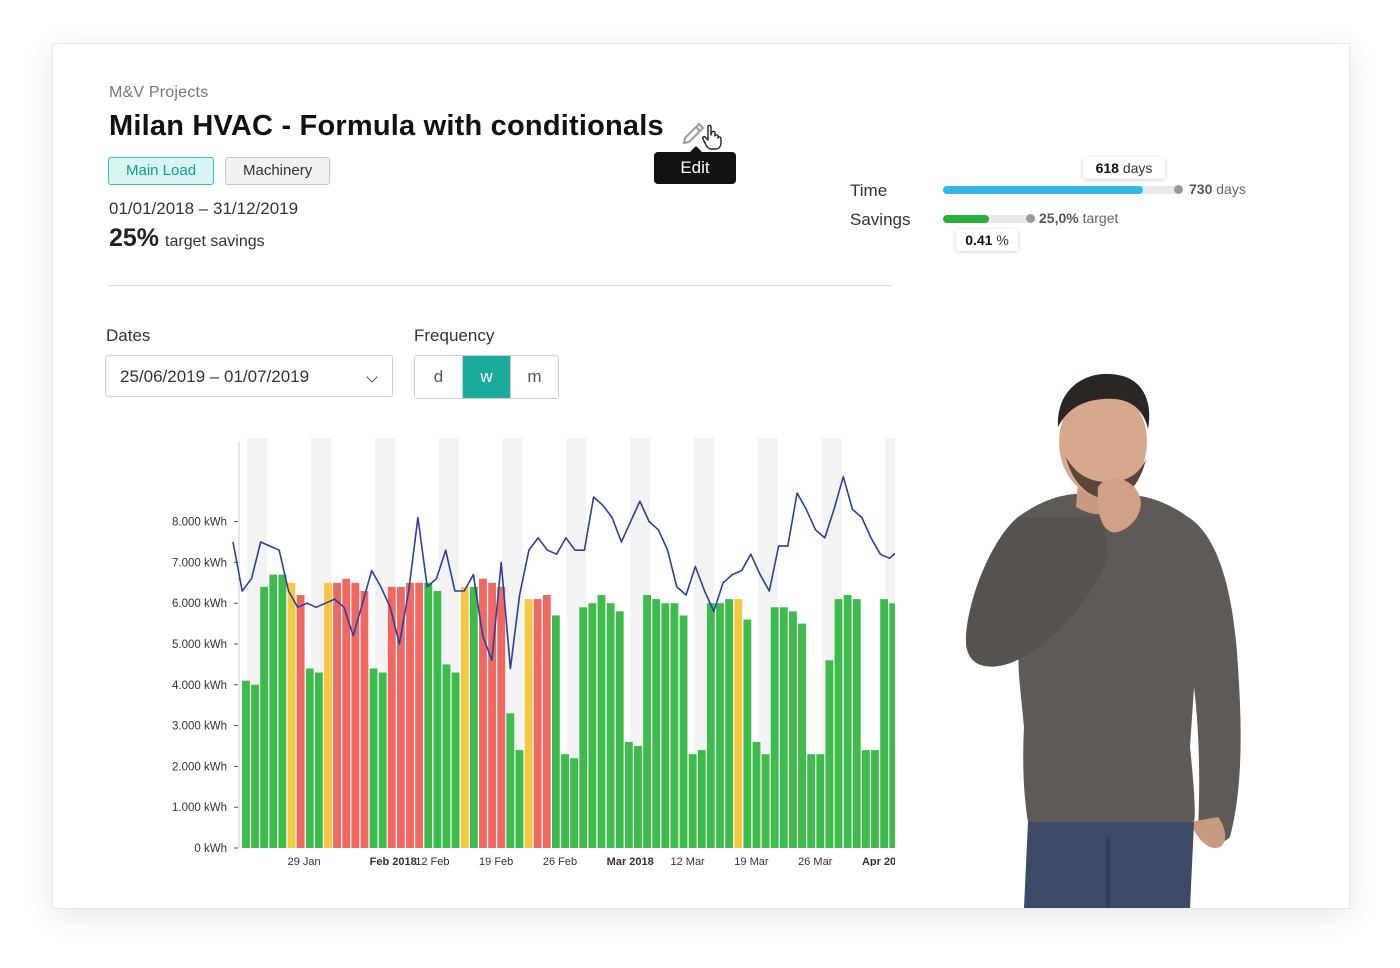  I want to click on frequency-toggle: d w m, so click(486, 377).